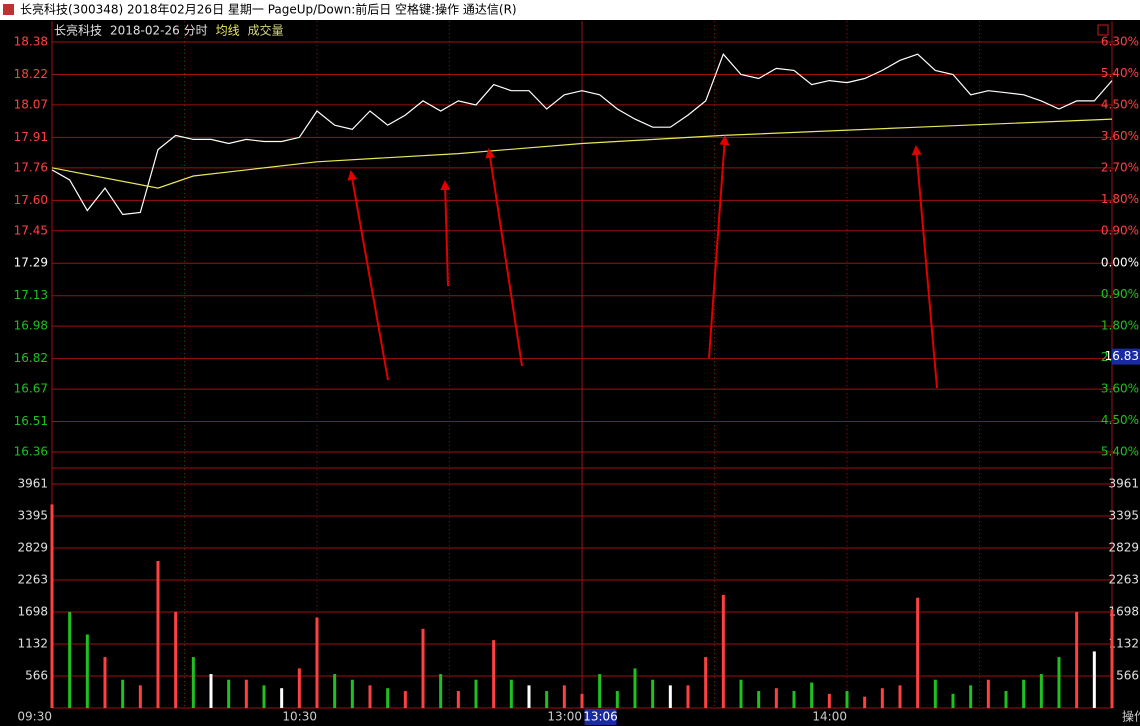  What do you see at coordinates (600, 717) in the screenshot?
I see `cursor-x-label: 13:06` at bounding box center [600, 717].